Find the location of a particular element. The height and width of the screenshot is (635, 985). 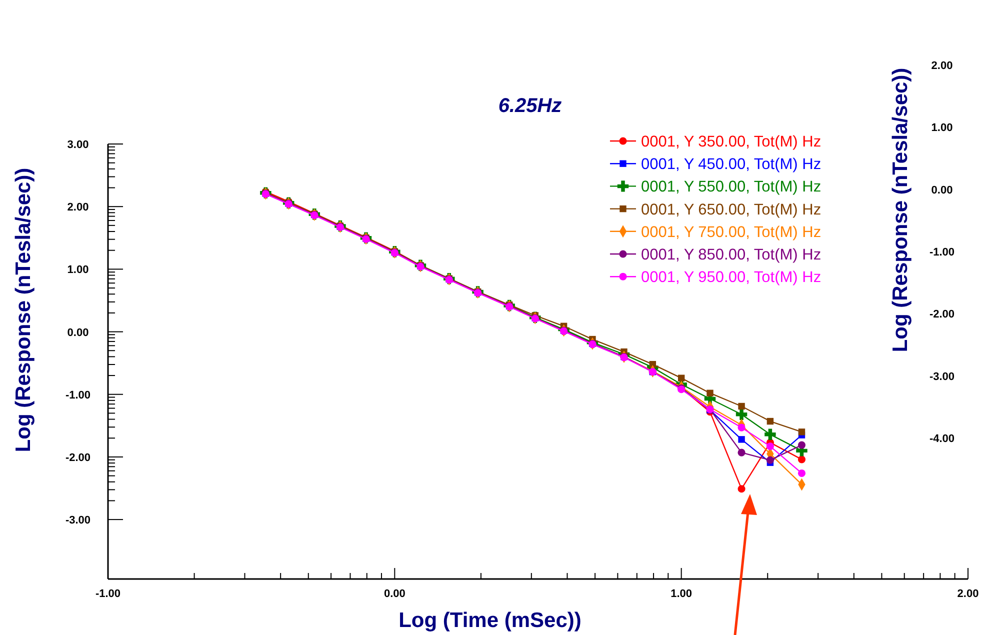

legend-label: 0001, Y 950.00, Tot(M) Hz is located at coordinates (731, 277).